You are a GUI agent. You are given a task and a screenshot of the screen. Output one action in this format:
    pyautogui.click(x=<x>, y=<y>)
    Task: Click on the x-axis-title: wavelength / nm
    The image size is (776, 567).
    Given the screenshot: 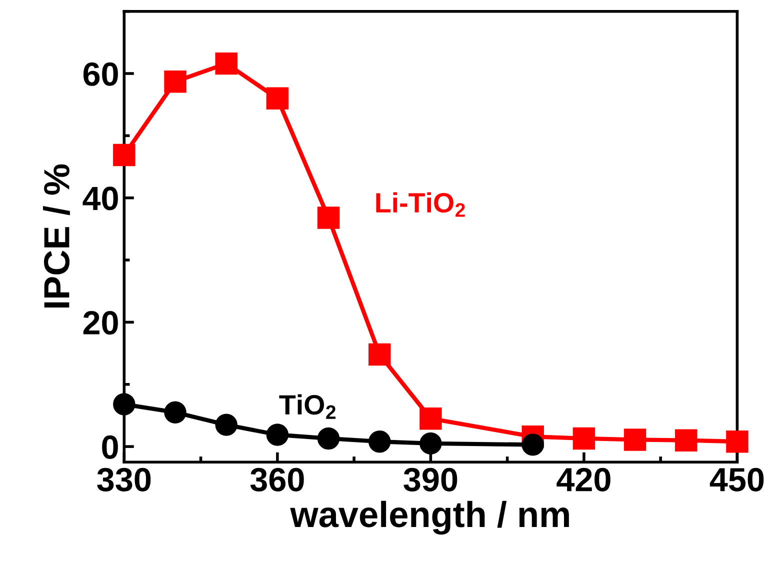 What is the action you would take?
    pyautogui.click(x=429, y=517)
    